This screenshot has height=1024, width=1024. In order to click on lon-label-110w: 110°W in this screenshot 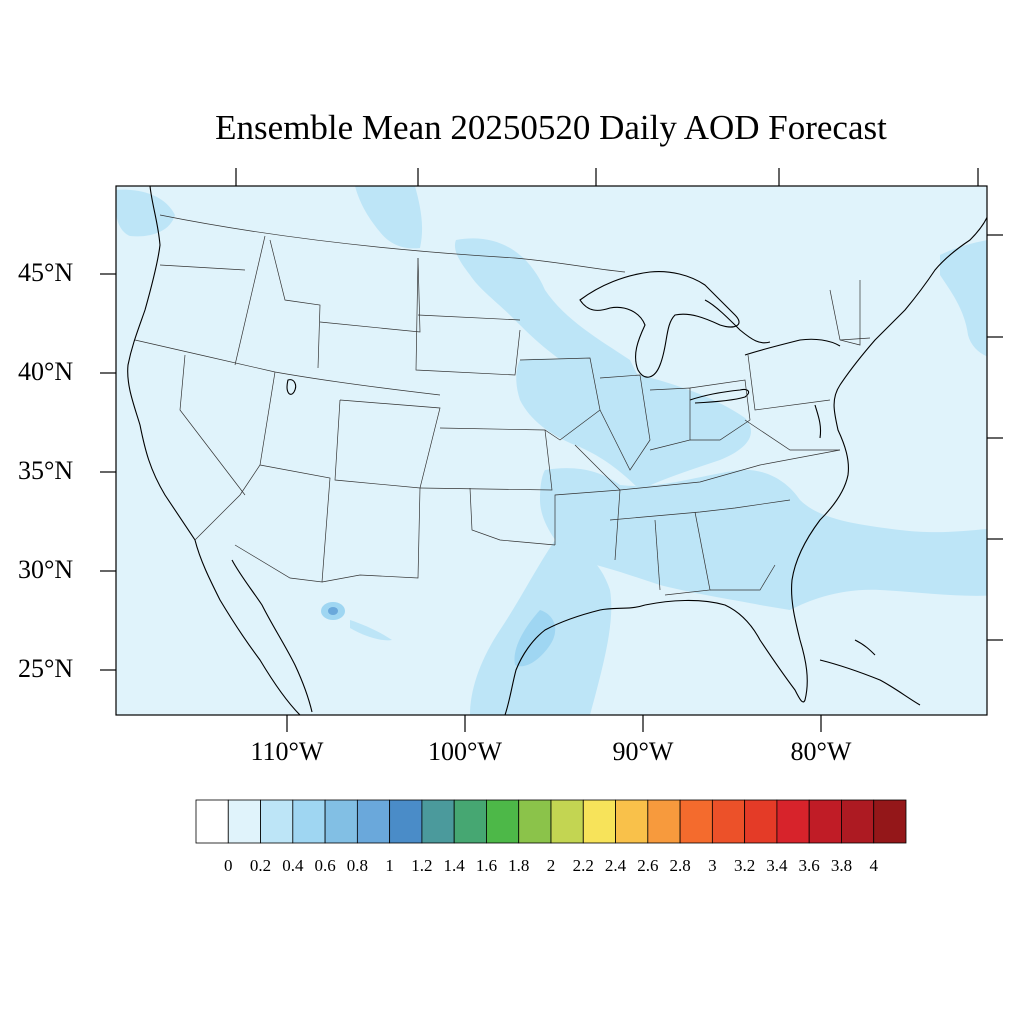, I will do `click(287, 751)`.